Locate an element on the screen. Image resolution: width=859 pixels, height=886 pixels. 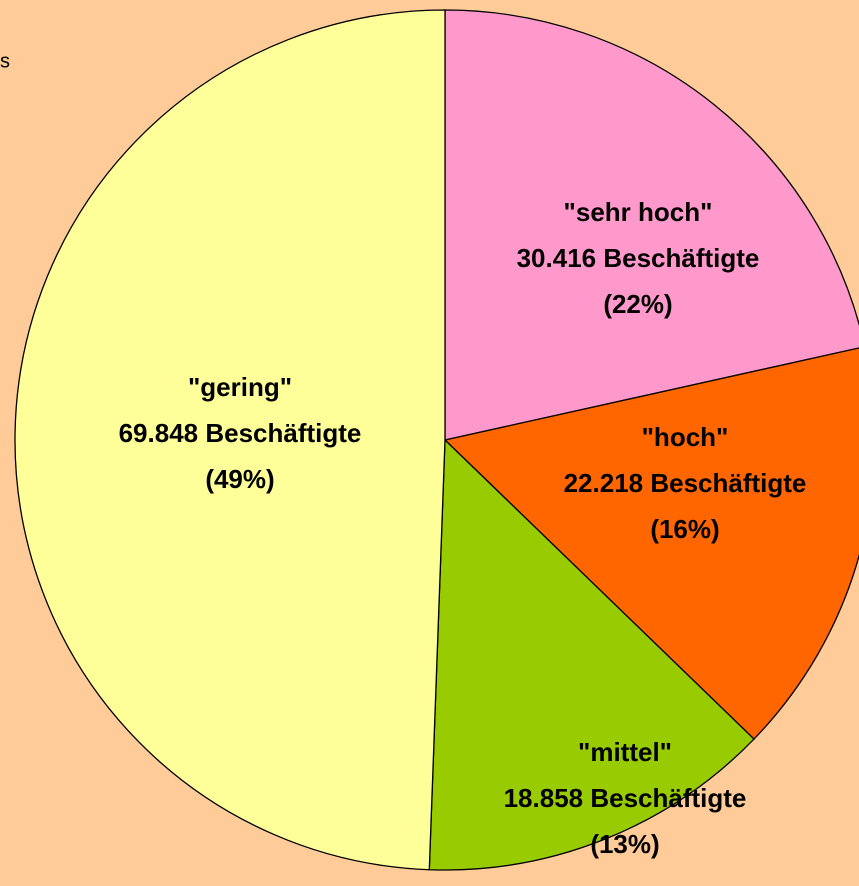
slice-name: "mittel" is located at coordinates (625, 752).